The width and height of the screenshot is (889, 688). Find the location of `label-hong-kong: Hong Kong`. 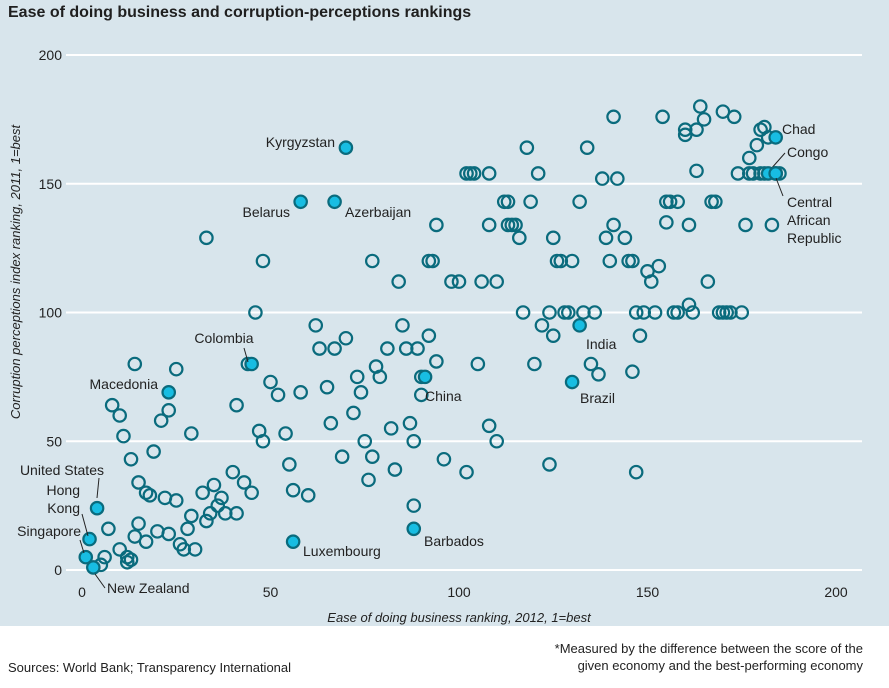

label-hong-kong: Hong Kong is located at coordinates (63, 499).